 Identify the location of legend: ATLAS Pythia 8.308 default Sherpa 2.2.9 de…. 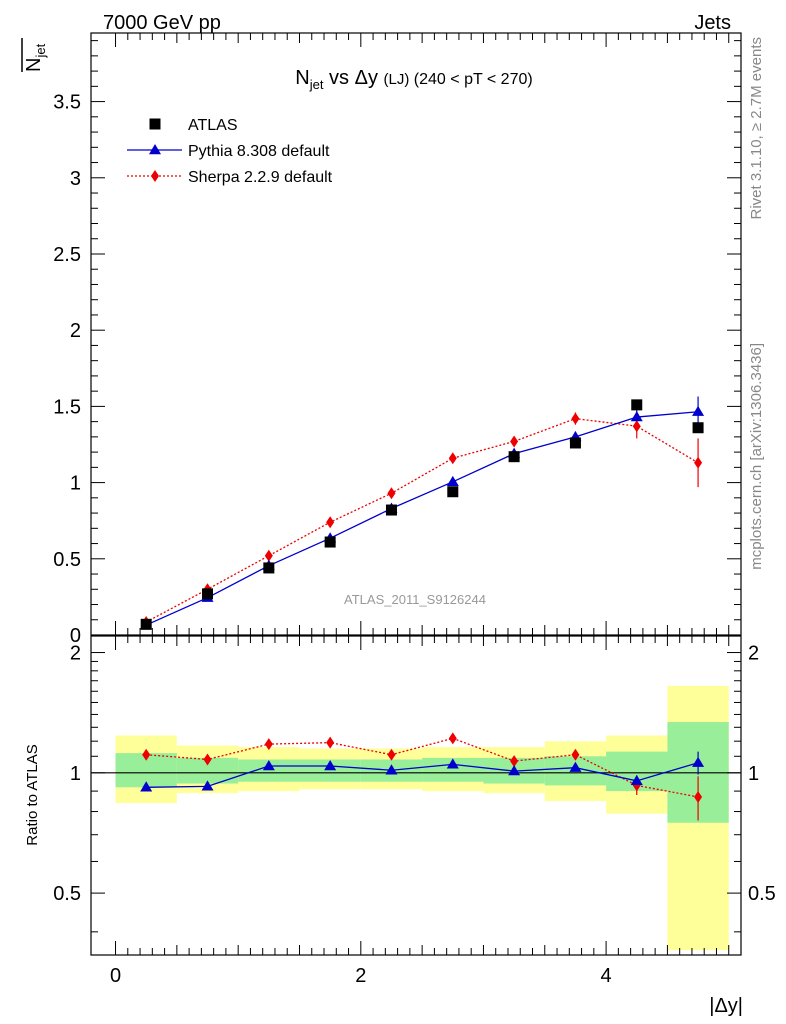
(230, 151).